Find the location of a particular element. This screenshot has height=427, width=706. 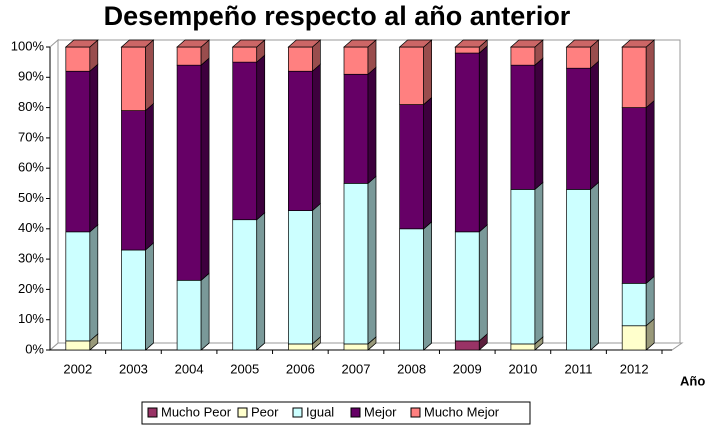

x-tick-label: 2002 is located at coordinates (77, 368).